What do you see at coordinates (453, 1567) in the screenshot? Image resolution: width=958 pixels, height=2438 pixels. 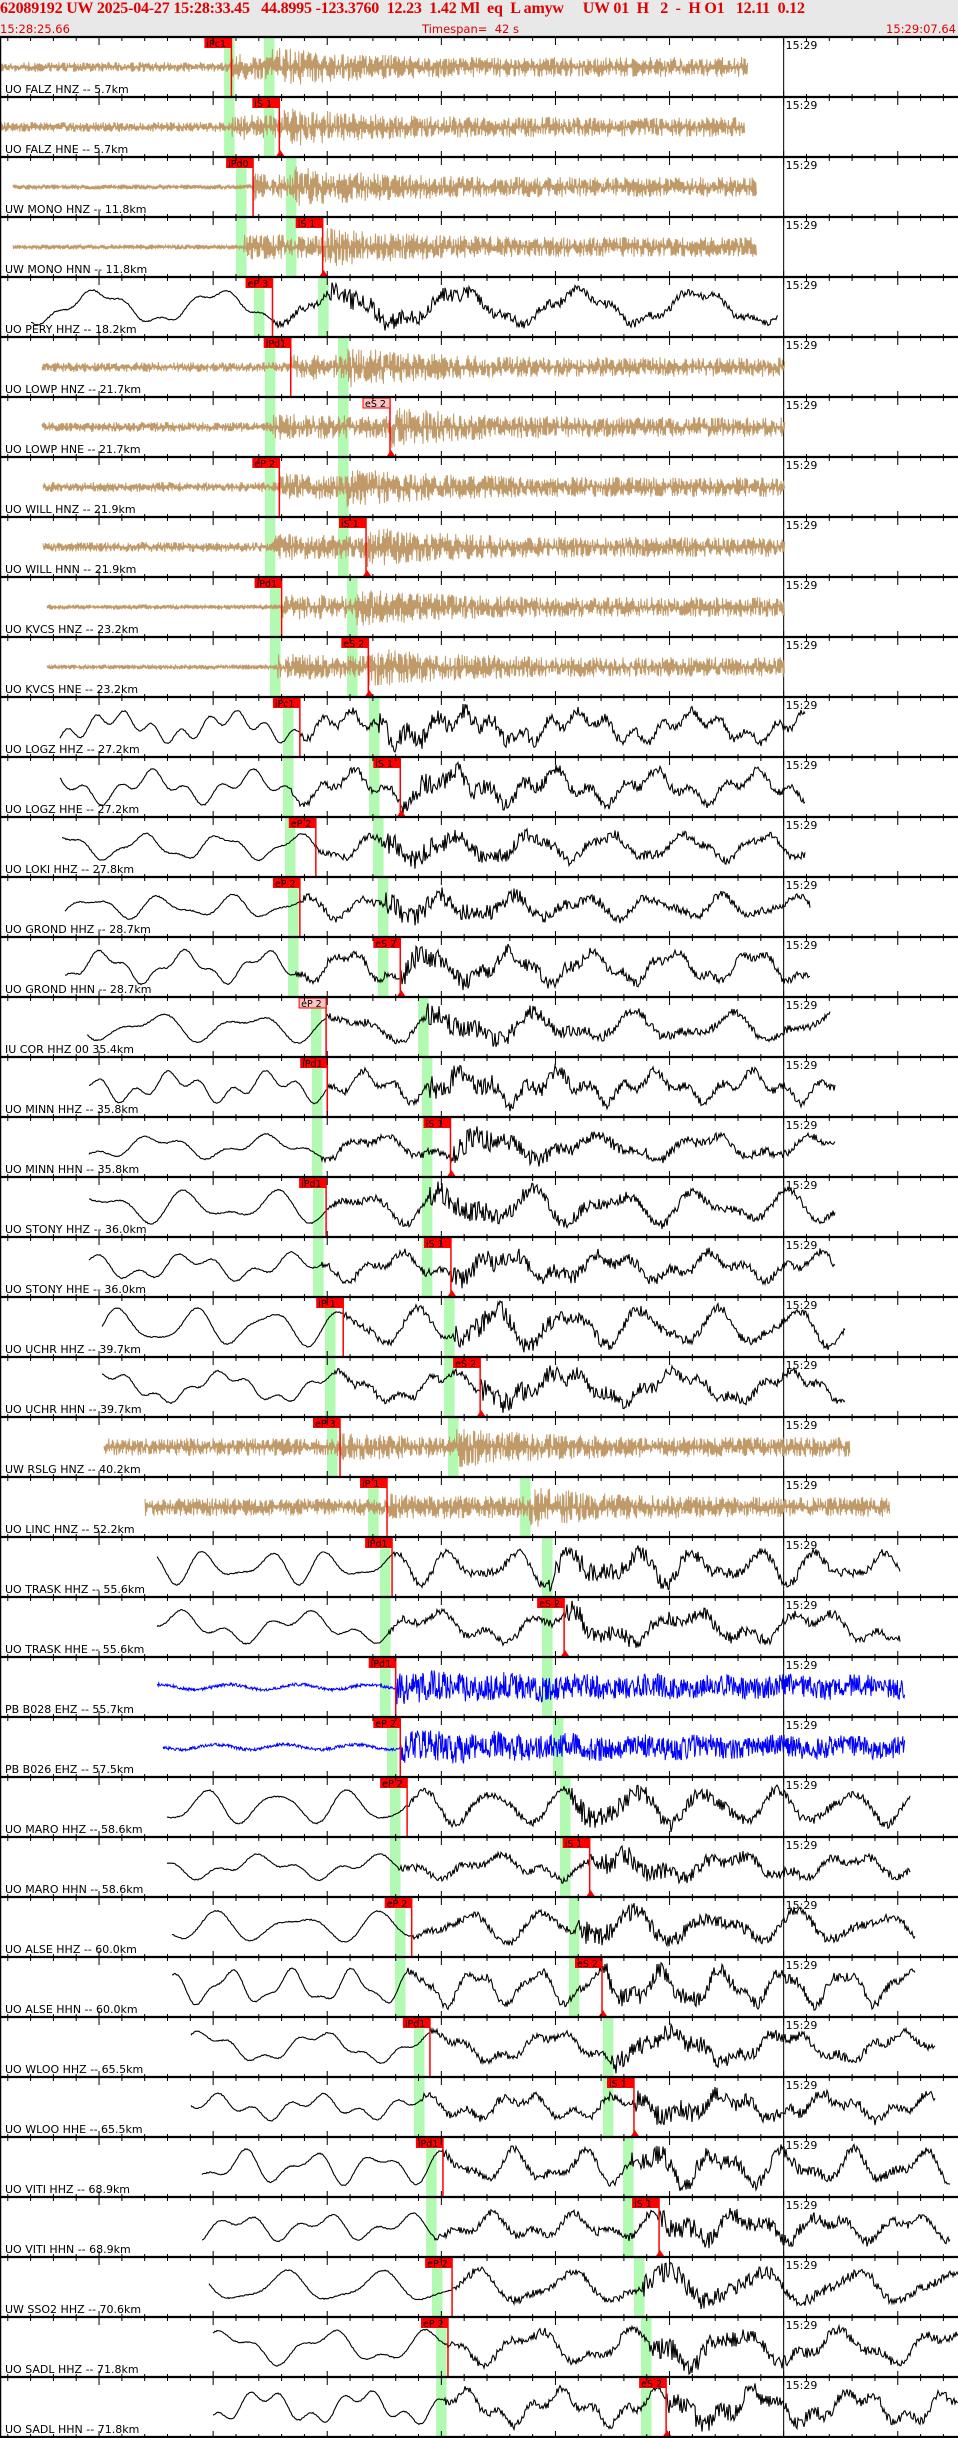 I see `trace-row: 15:29 iPd1 UO TRASK HHZ -- 55.6km` at bounding box center [453, 1567].